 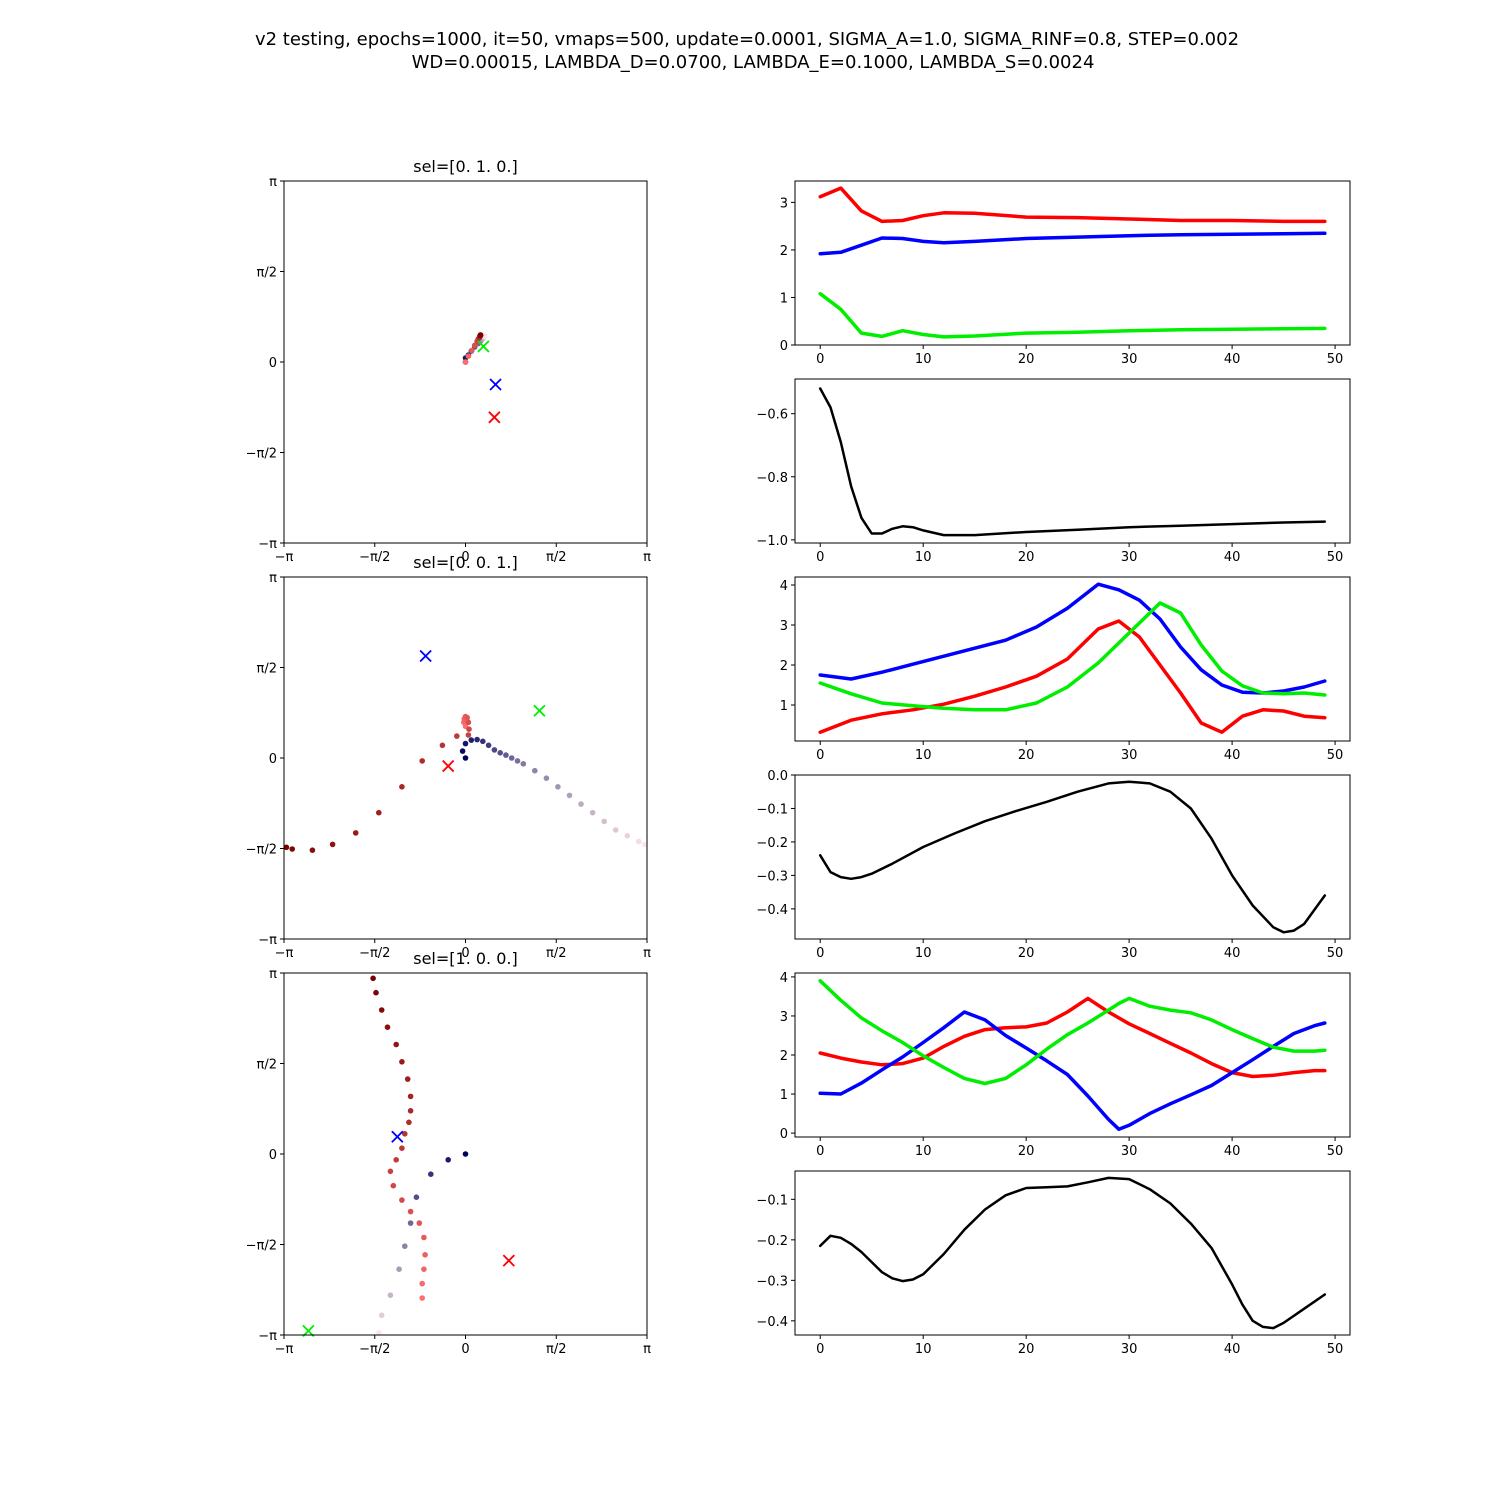 I want to click on line-panel-8: 0 10 20 30 40 50 −0.4 −0.3 −0.2 −0.1, so click(x=1053, y=1263).